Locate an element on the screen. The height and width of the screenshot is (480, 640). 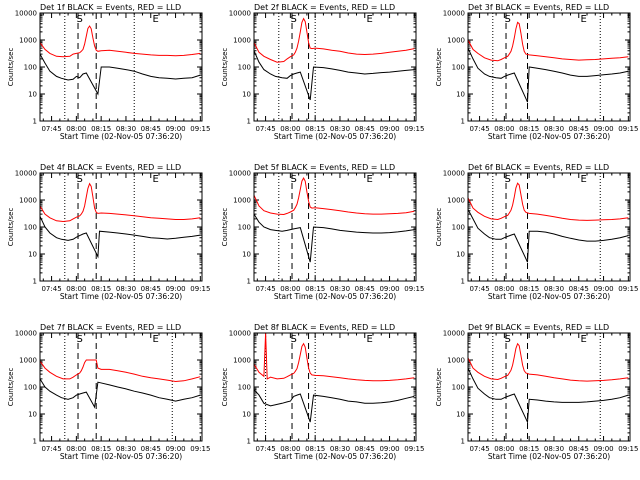
panel-title: Det 3f BLACK = Events, RED = LLD is located at coordinates (538, 7).